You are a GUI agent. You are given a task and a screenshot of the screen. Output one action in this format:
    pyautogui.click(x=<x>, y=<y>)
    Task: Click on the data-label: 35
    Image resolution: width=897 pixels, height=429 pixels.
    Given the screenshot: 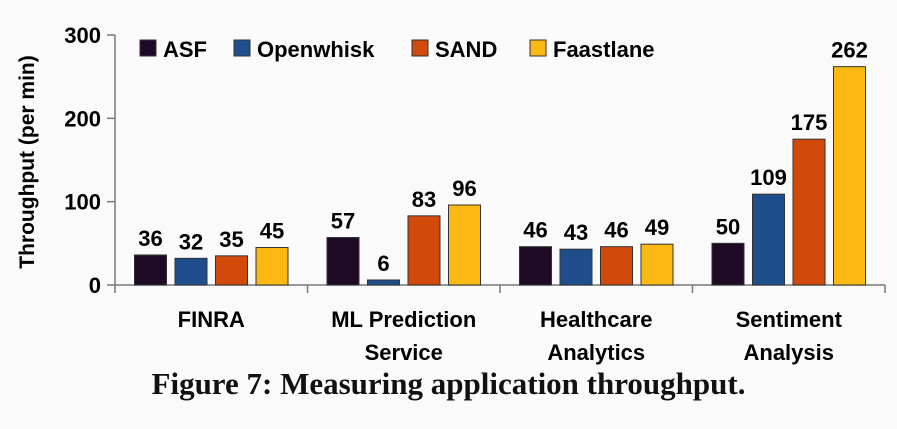 What is the action you would take?
    pyautogui.click(x=231, y=239)
    